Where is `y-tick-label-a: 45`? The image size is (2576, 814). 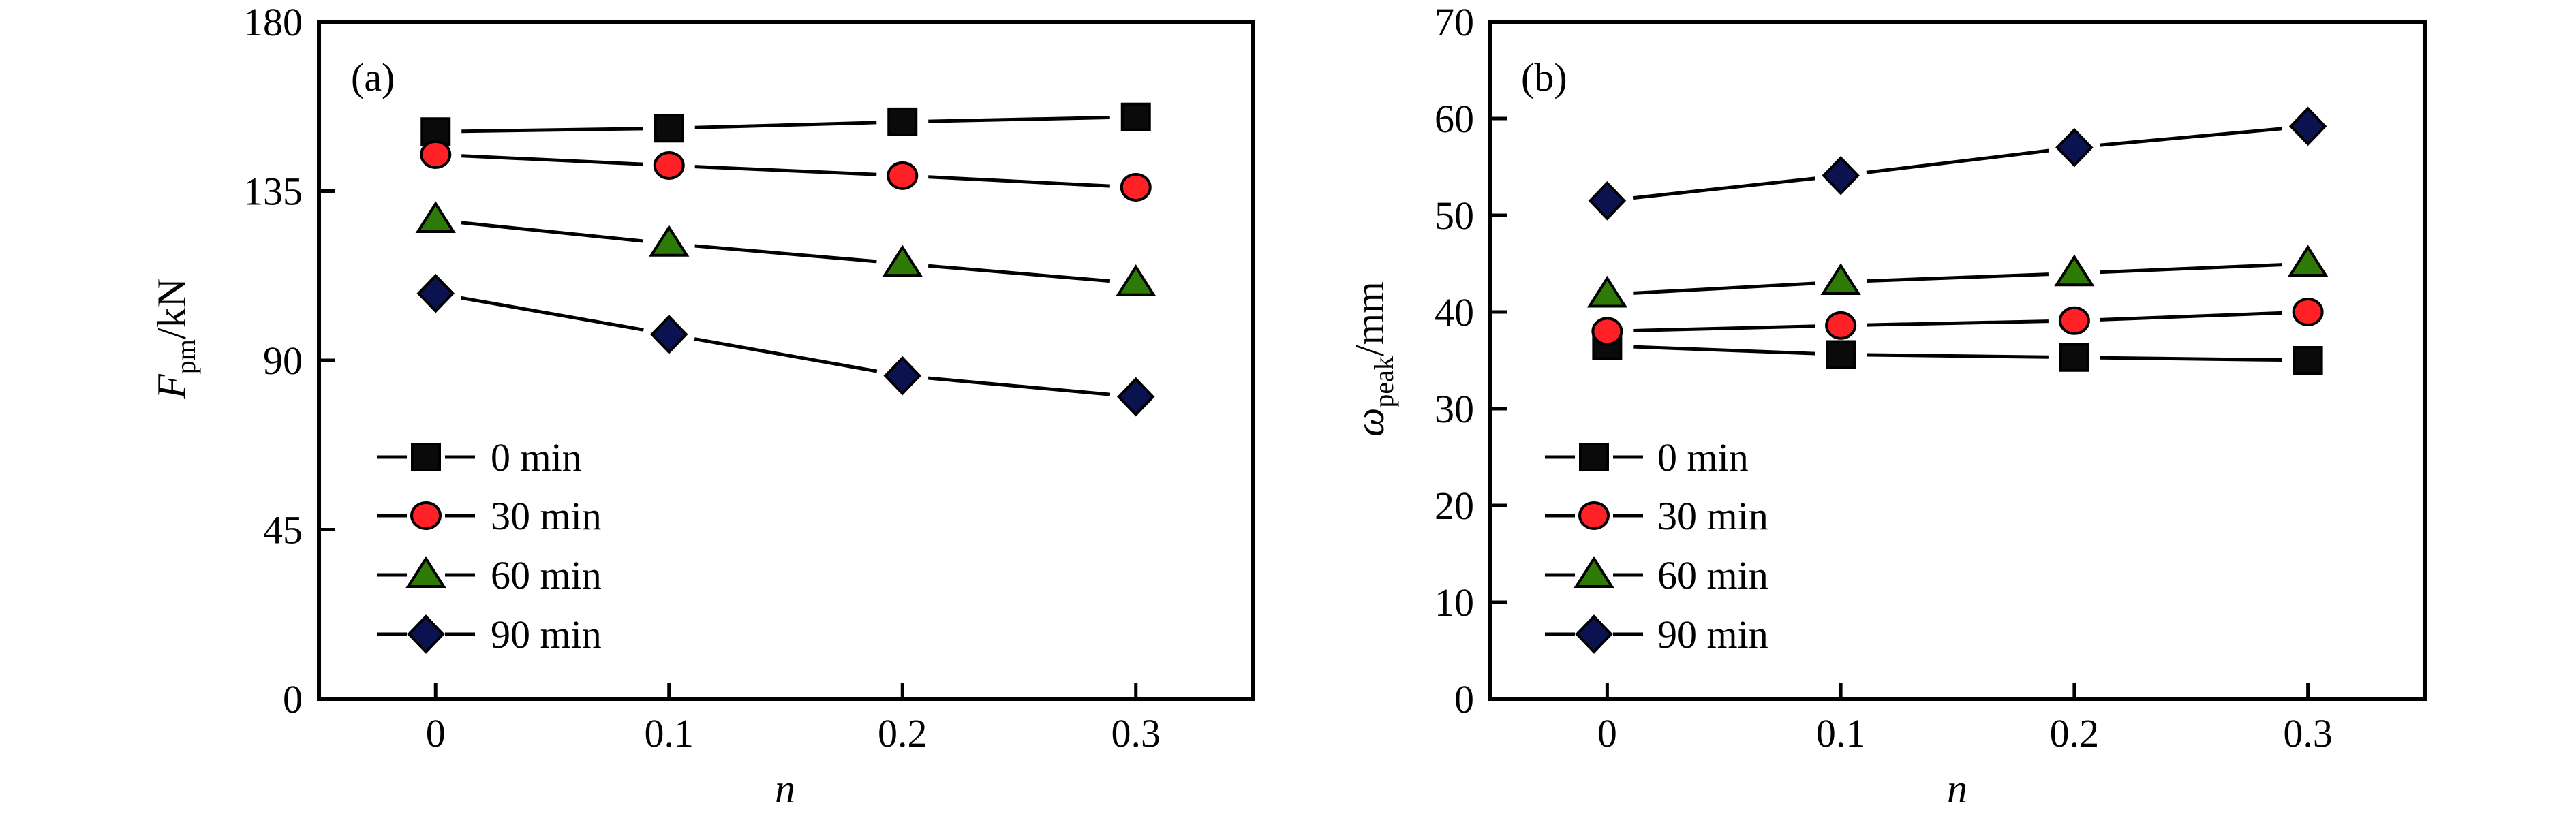
y-tick-label-a: 45 is located at coordinates (283, 530).